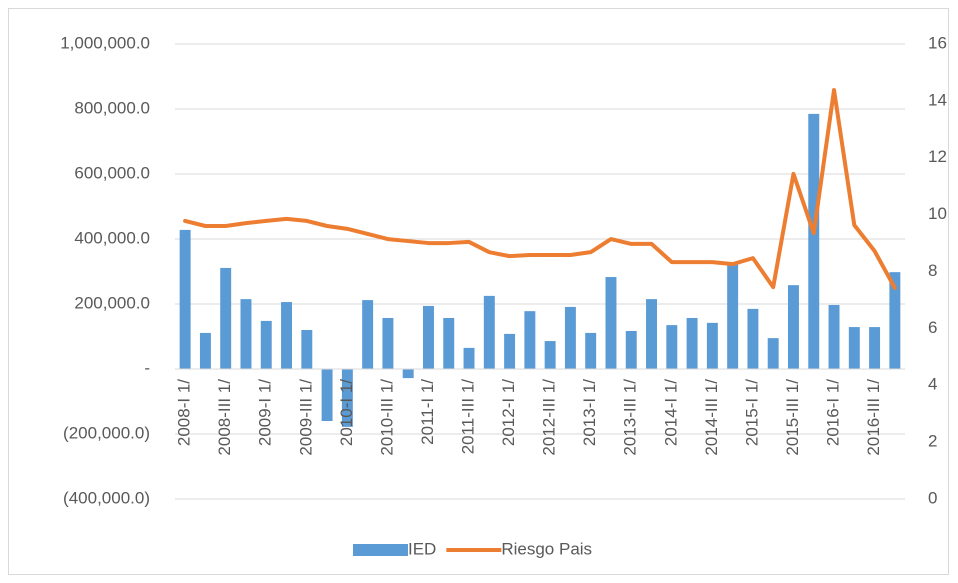 The height and width of the screenshot is (583, 958). Describe the element at coordinates (422, 548) in the screenshot. I see `legend-label: IED` at that location.